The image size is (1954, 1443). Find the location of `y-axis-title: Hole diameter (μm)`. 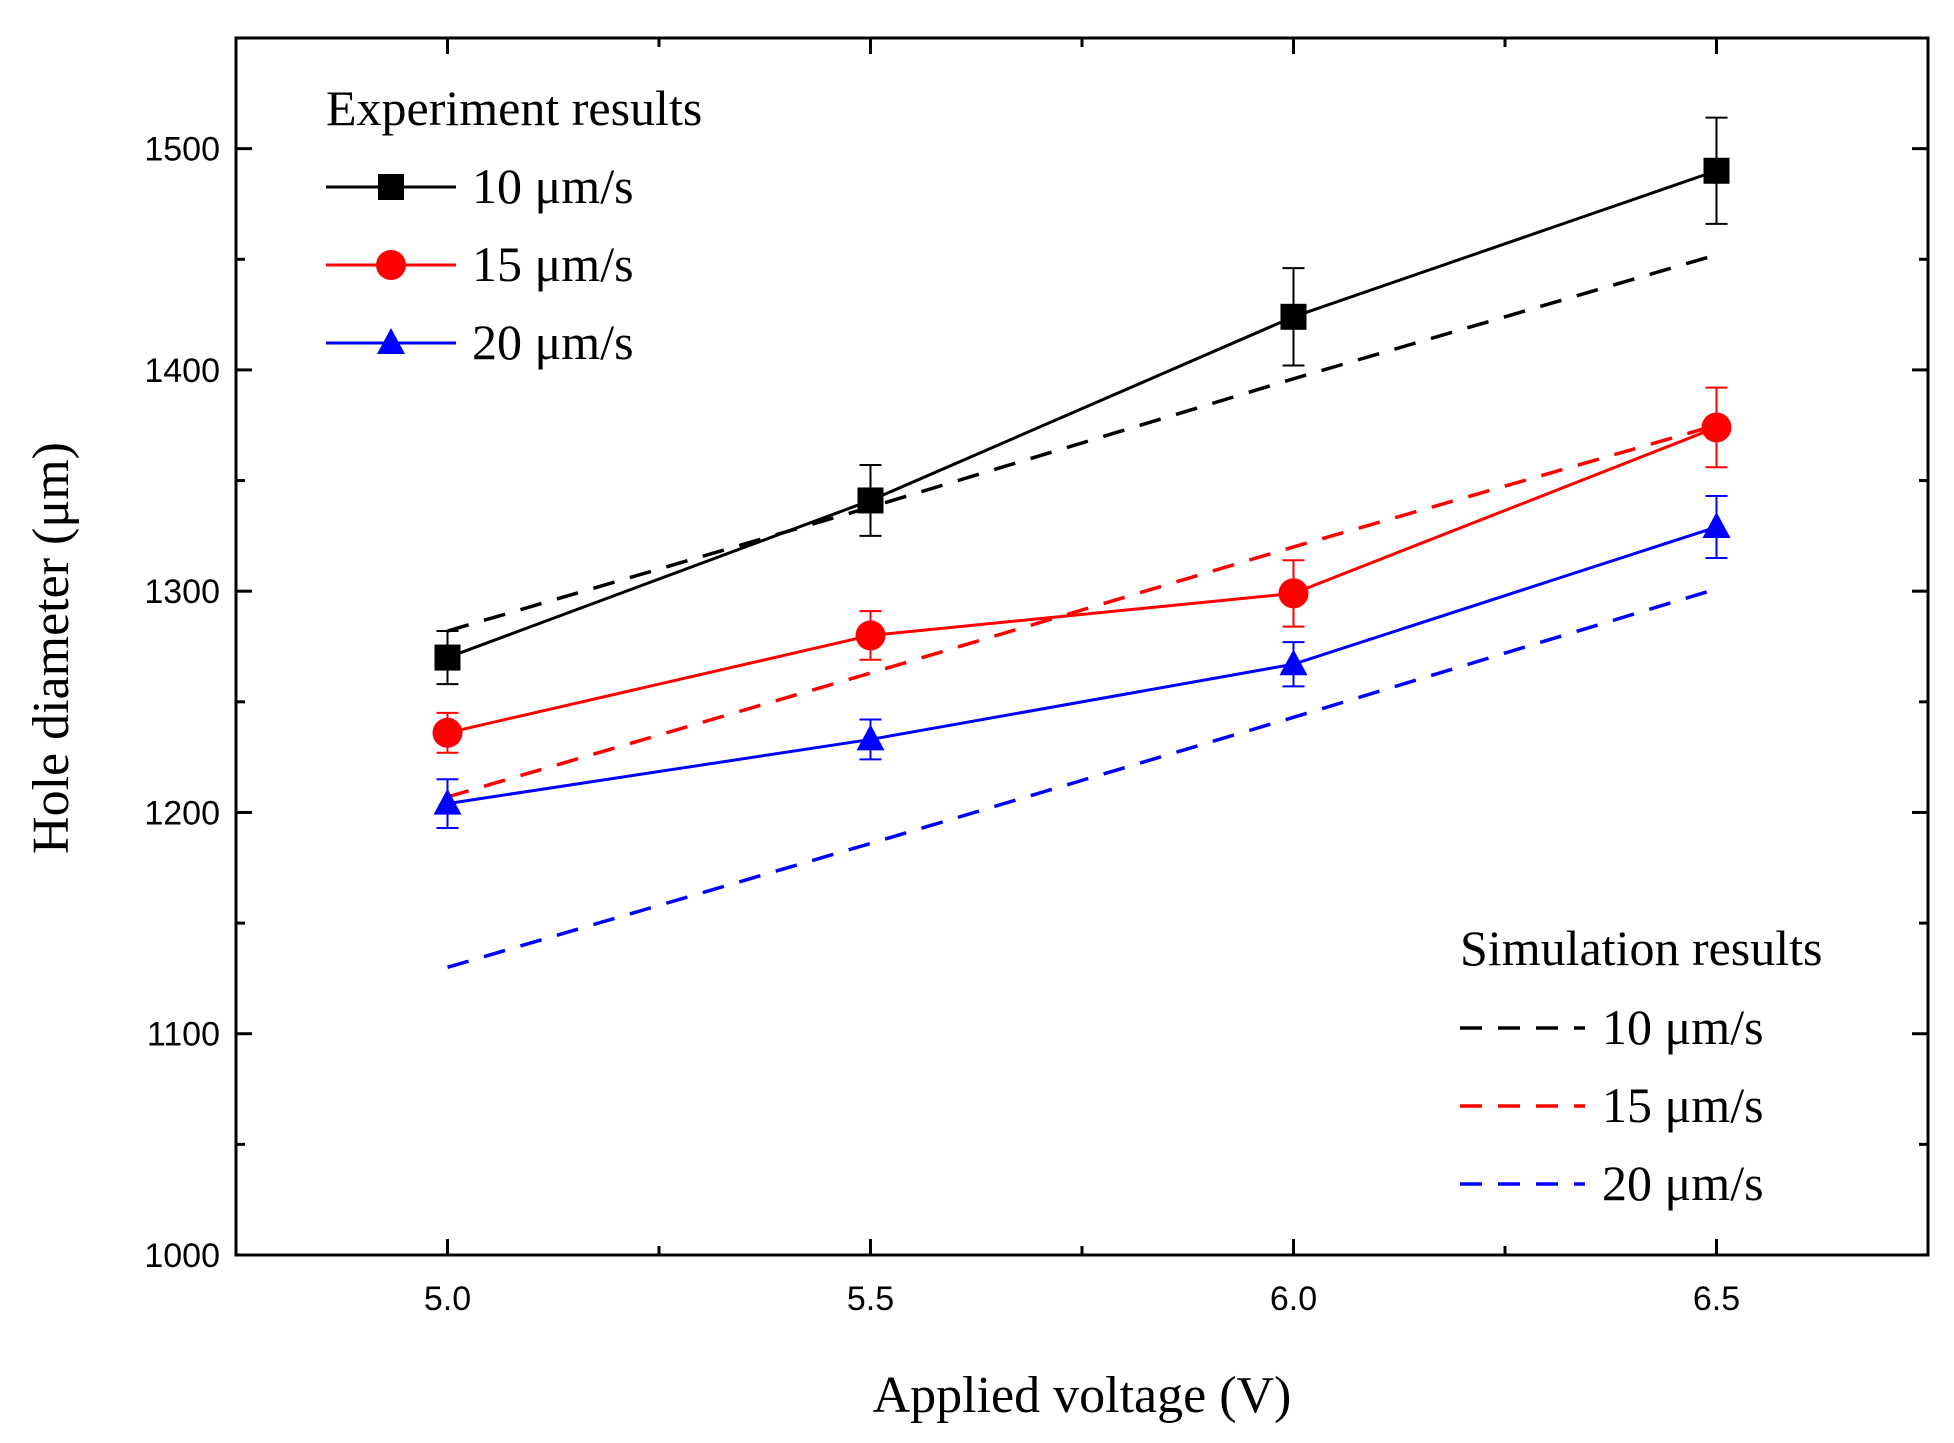

y-axis-title: Hole diameter (μm) is located at coordinates (51, 648).